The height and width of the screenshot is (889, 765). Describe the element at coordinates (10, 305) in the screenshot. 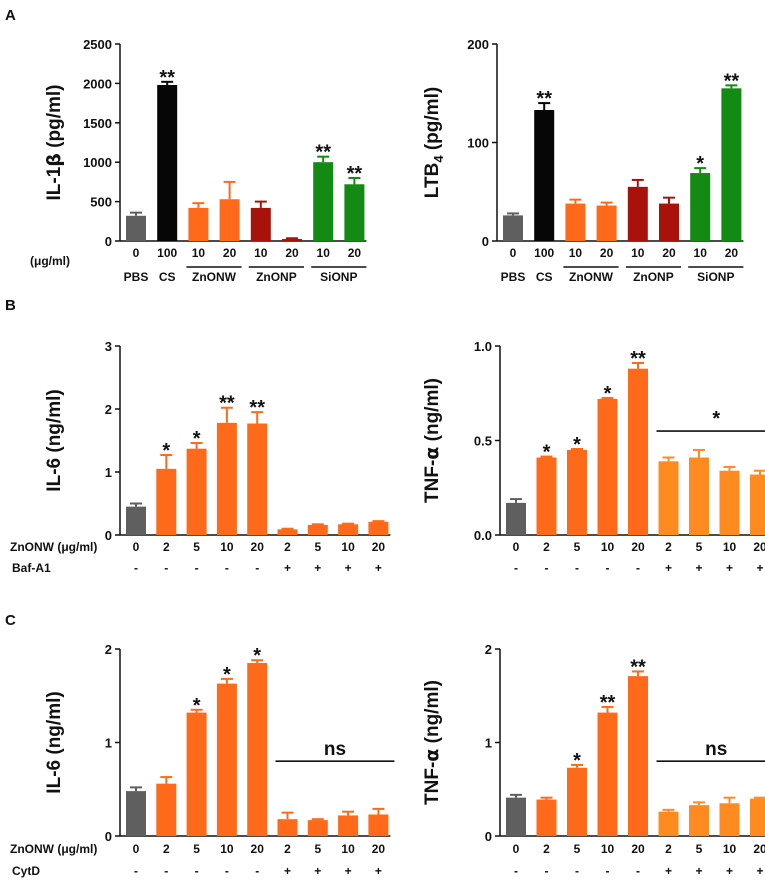

I see `panel-letter-b: B` at that location.